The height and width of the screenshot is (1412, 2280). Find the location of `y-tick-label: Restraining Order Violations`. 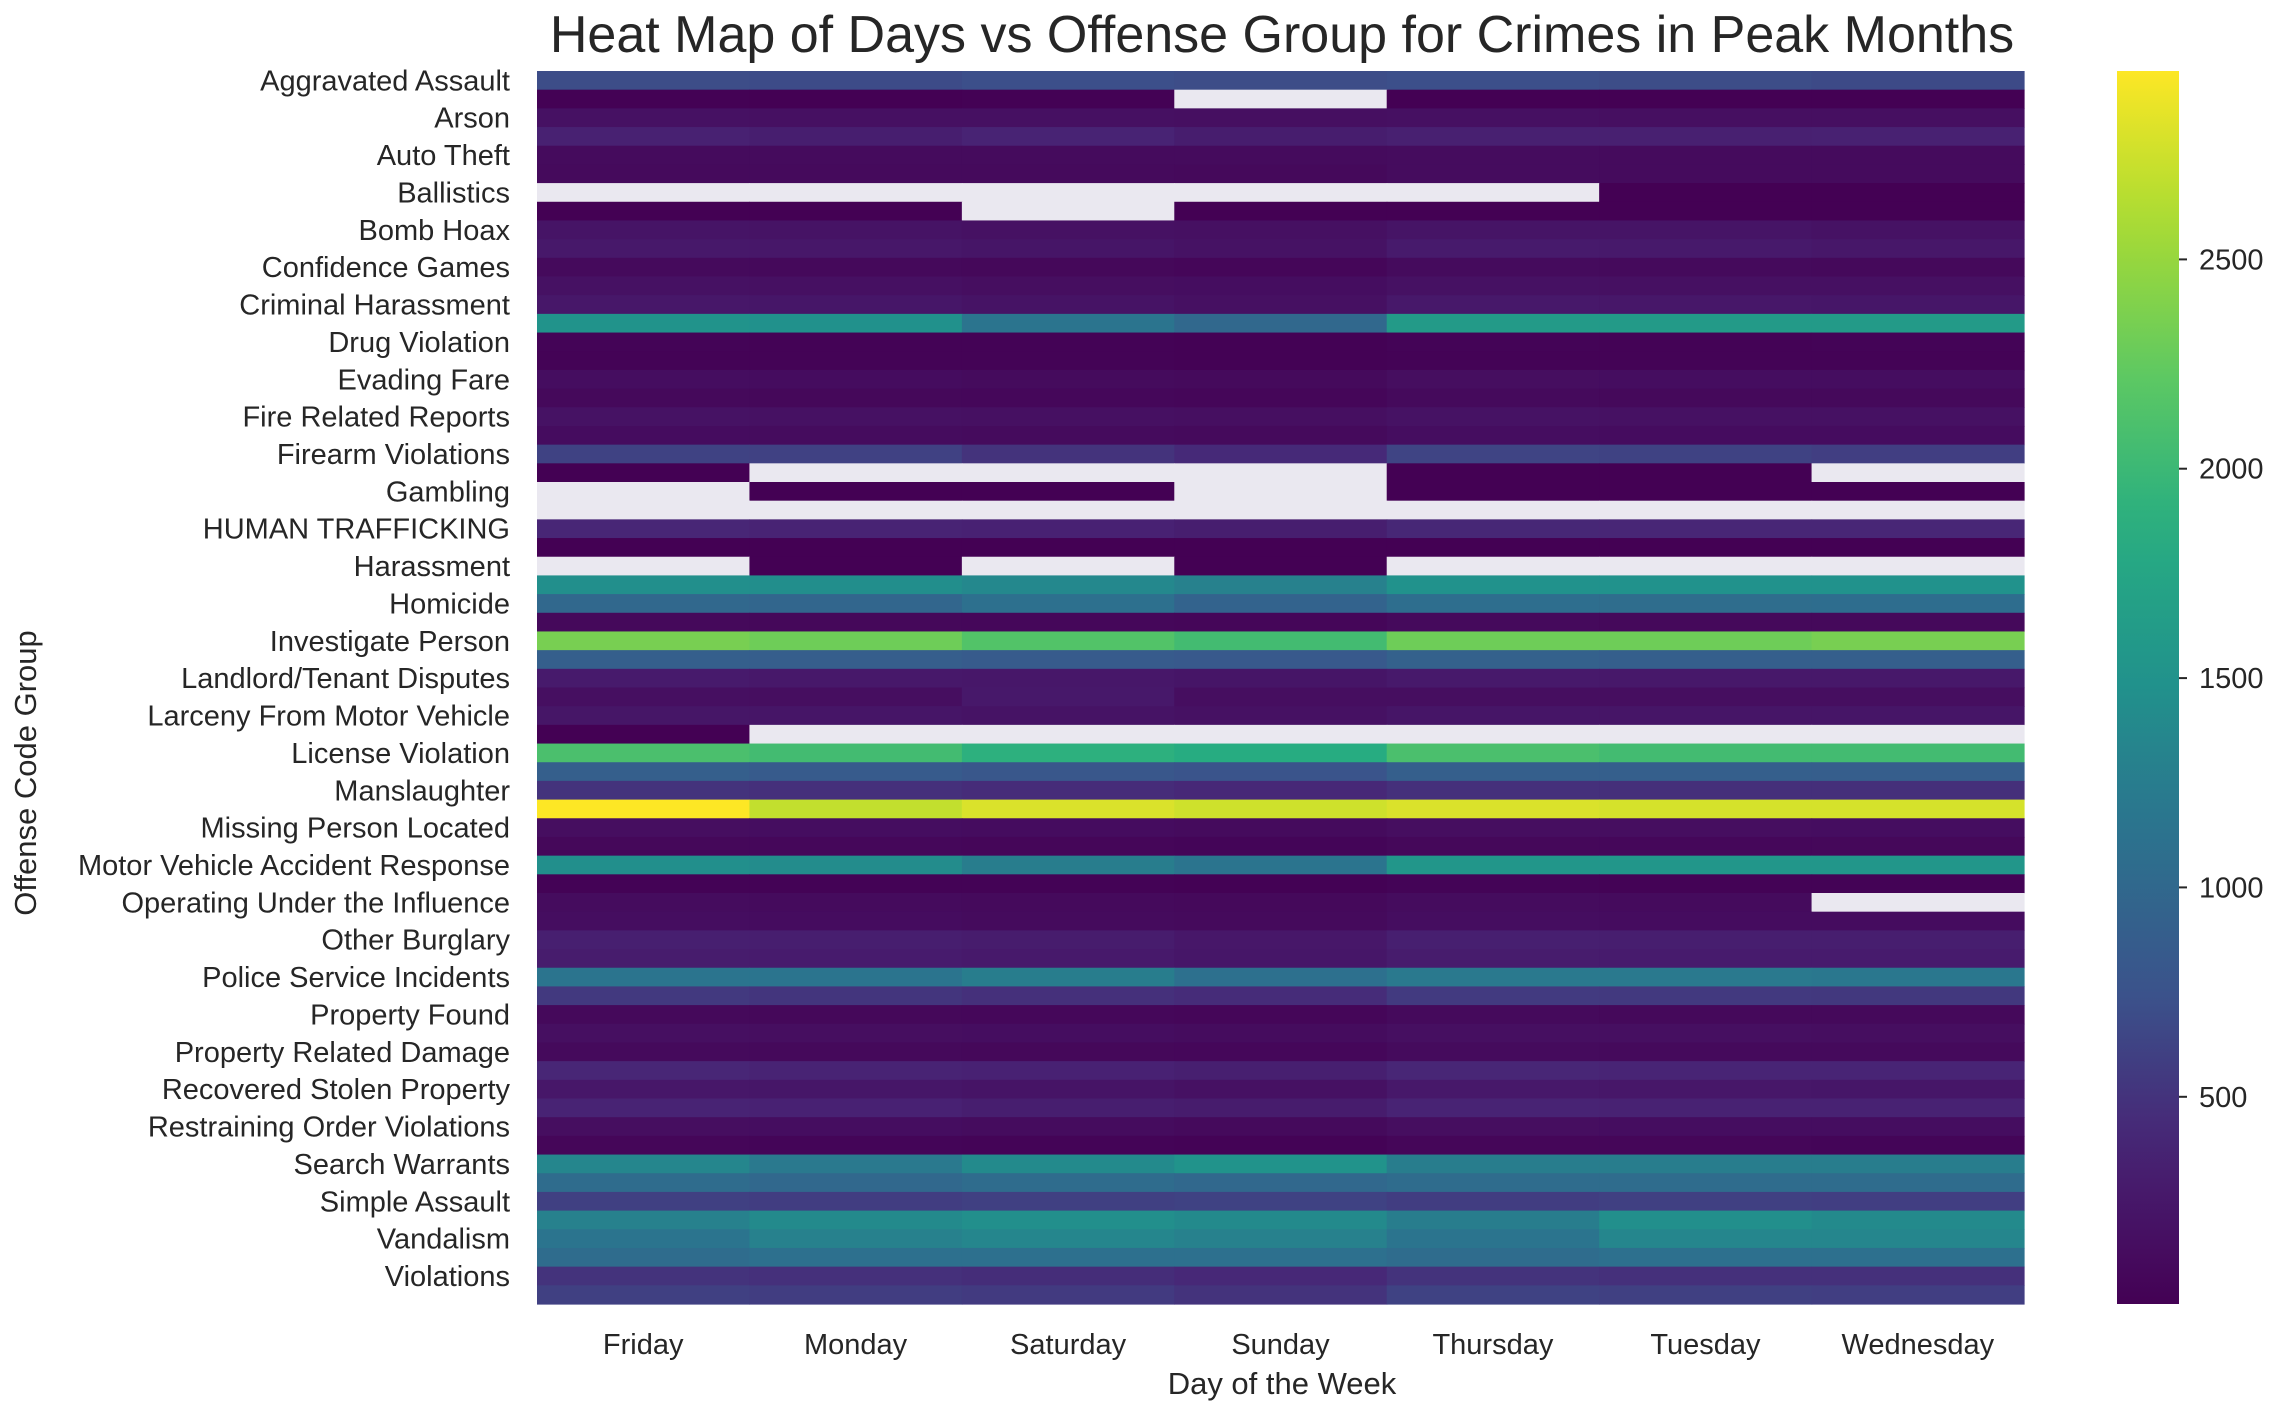

y-tick-label: Restraining Order Violations is located at coordinates (329, 1128).